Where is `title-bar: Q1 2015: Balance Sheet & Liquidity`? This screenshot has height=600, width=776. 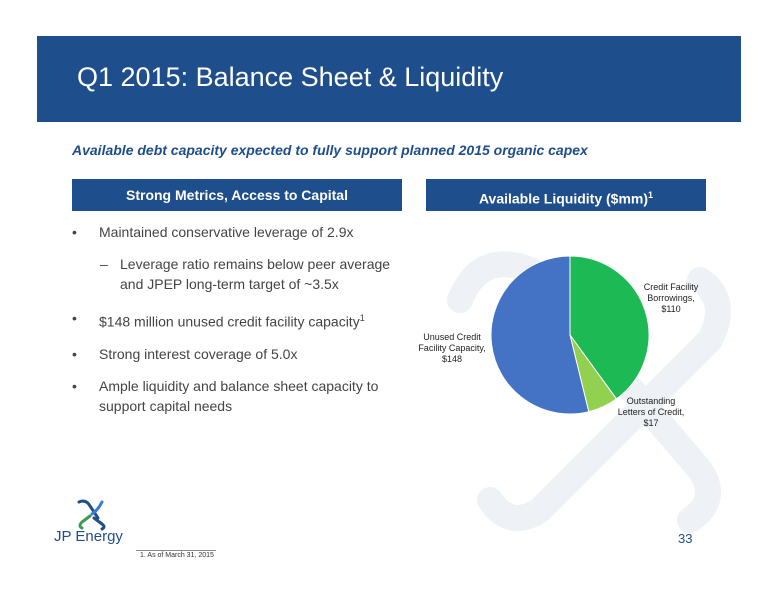
title-bar: Q1 2015: Balance Sheet & Liquidity is located at coordinates (389, 79).